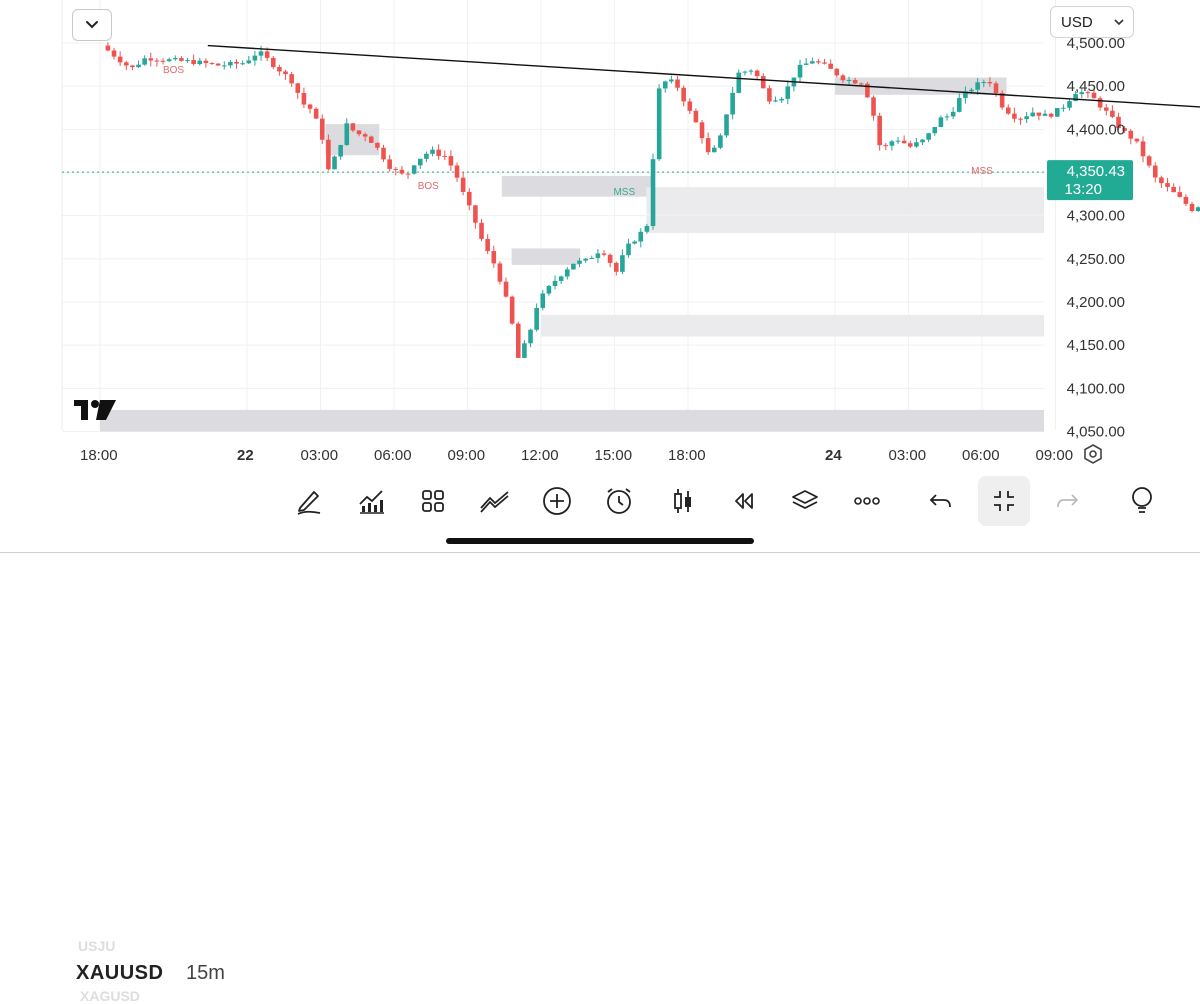 This screenshot has width=1200, height=1004. Describe the element at coordinates (941, 501) in the screenshot. I see `undo-button` at that location.